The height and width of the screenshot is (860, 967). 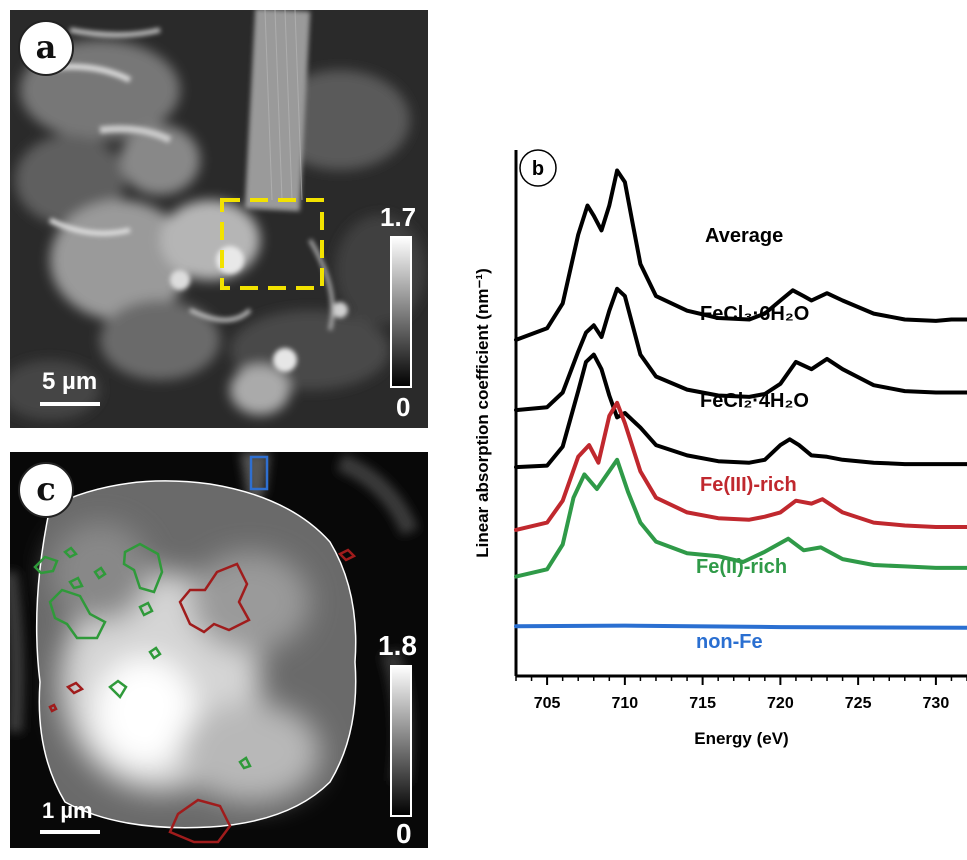 What do you see at coordinates (482, 413) in the screenshot?
I see `y-axis-label: Linear absorption coefficient (nm⁻¹)` at bounding box center [482, 413].